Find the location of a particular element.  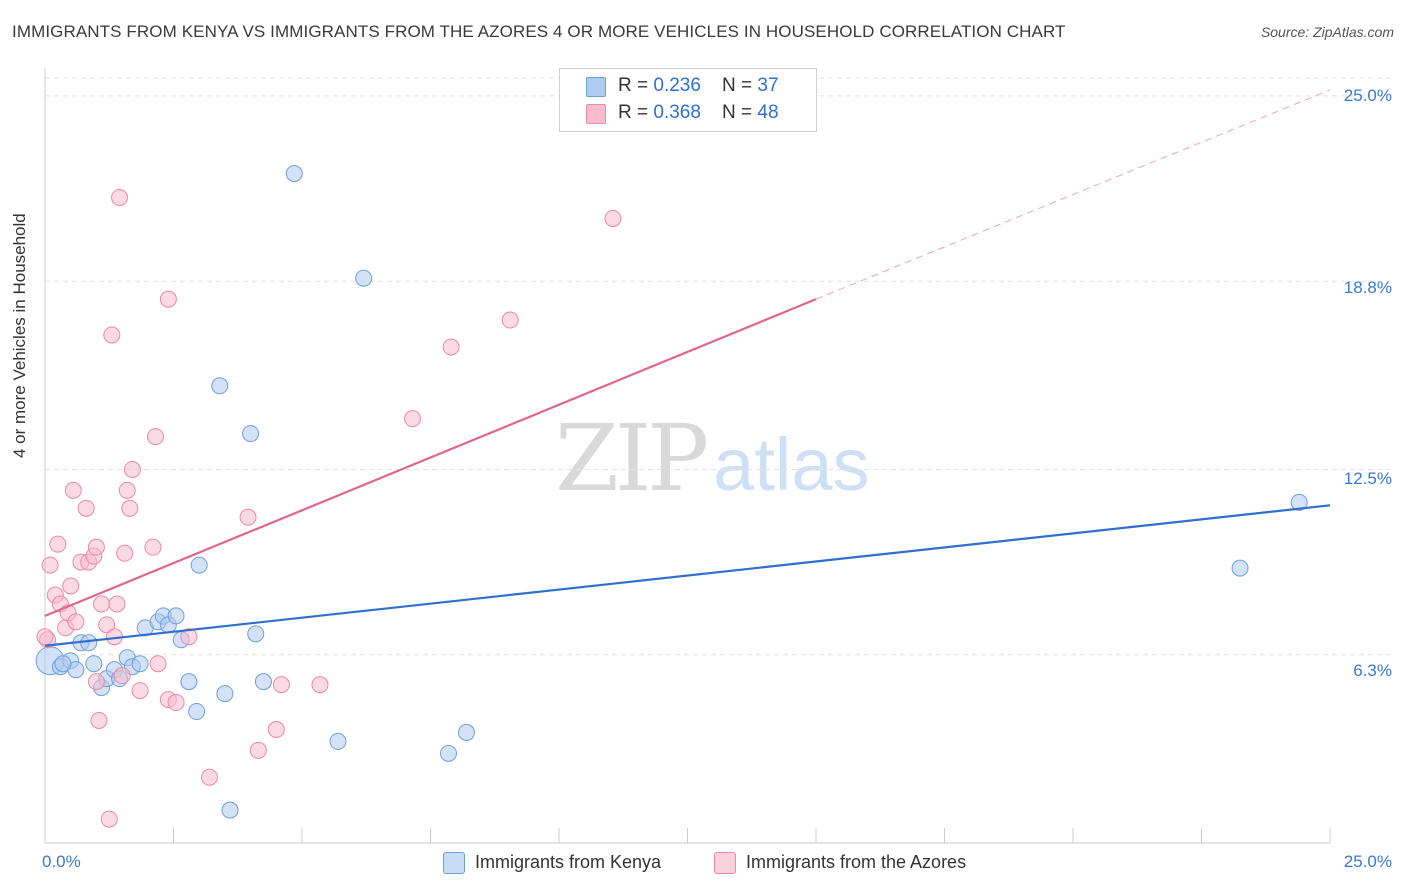

bottom-legend-label-azores: Immigrants from the Azores is located at coordinates (856, 862).